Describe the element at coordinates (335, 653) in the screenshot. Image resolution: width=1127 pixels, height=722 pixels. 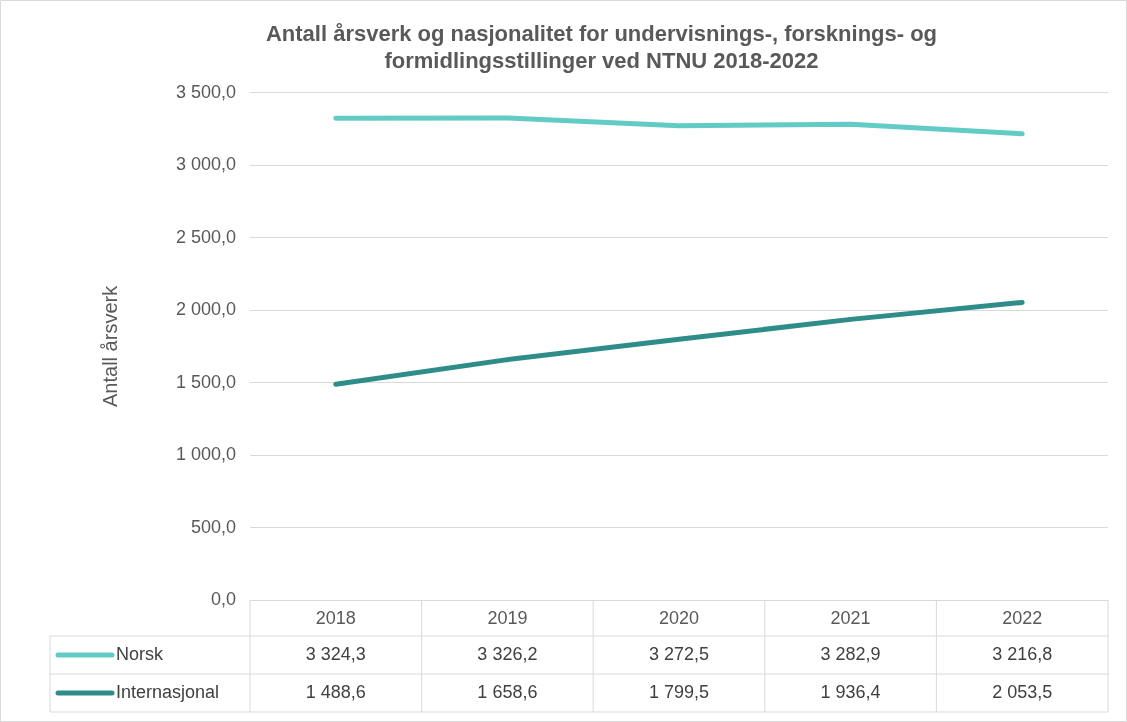
I see `data-label: 3 324,3` at that location.